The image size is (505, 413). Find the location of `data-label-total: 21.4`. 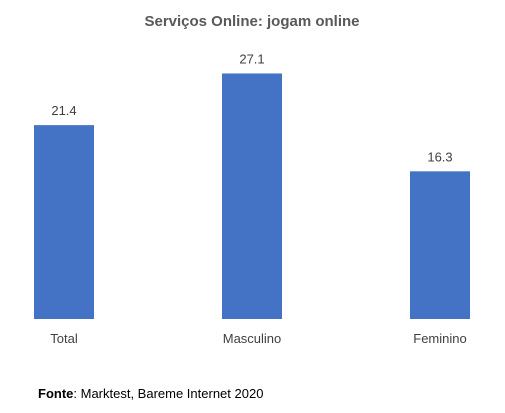

data-label-total: 21.4 is located at coordinates (63, 110).